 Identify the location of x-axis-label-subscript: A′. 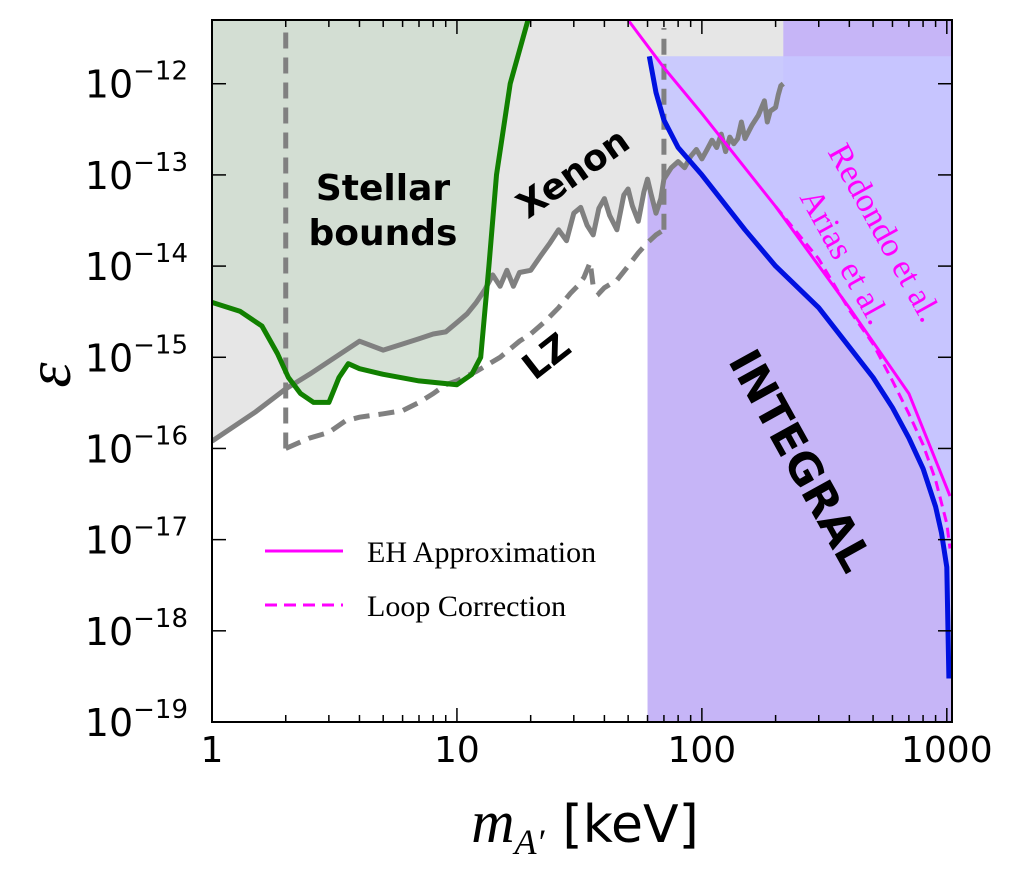
(529, 842).